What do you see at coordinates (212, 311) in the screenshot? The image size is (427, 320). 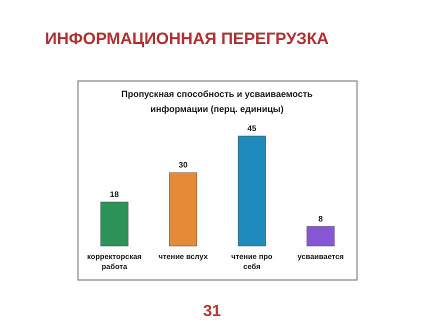 I see `text: 31` at bounding box center [212, 311].